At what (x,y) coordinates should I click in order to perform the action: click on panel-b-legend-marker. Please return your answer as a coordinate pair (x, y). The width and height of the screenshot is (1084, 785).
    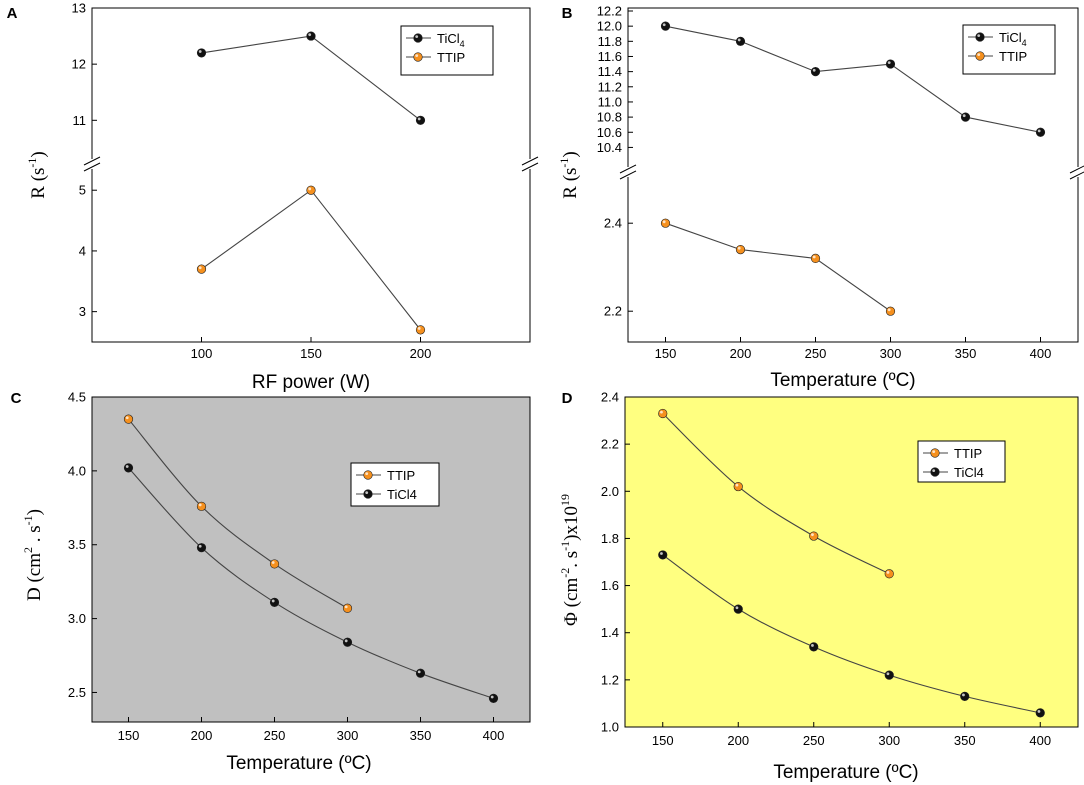
    Looking at the image, I should click on (980, 37).